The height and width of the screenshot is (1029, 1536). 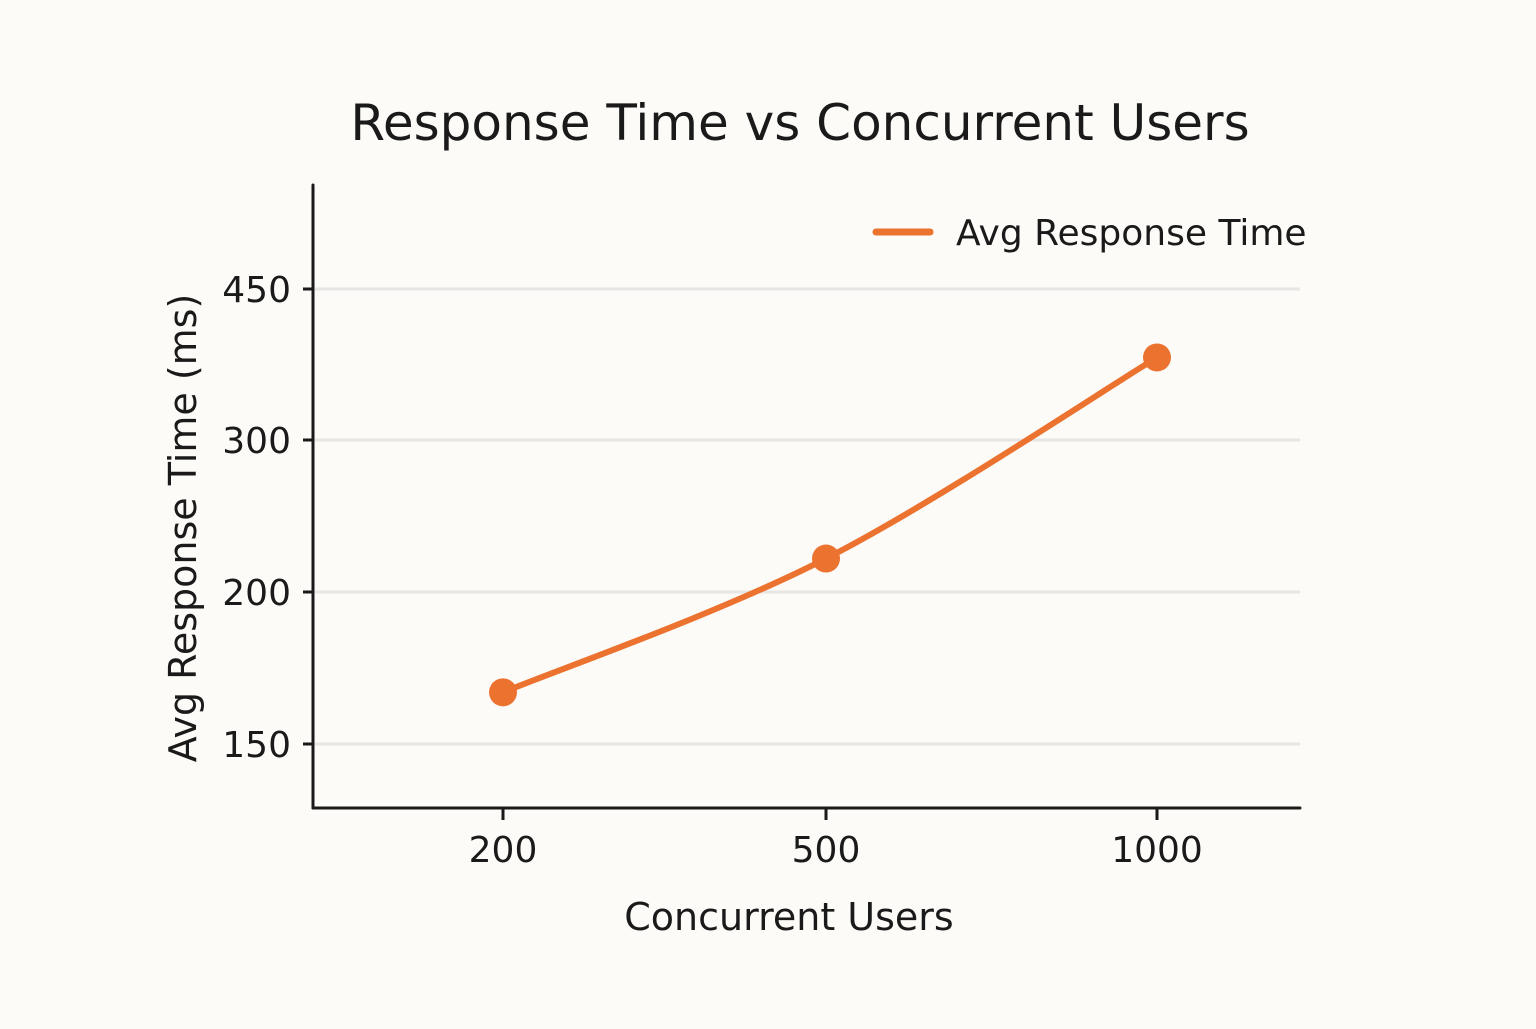 I want to click on y-tick-label-200: 200, so click(x=256, y=593).